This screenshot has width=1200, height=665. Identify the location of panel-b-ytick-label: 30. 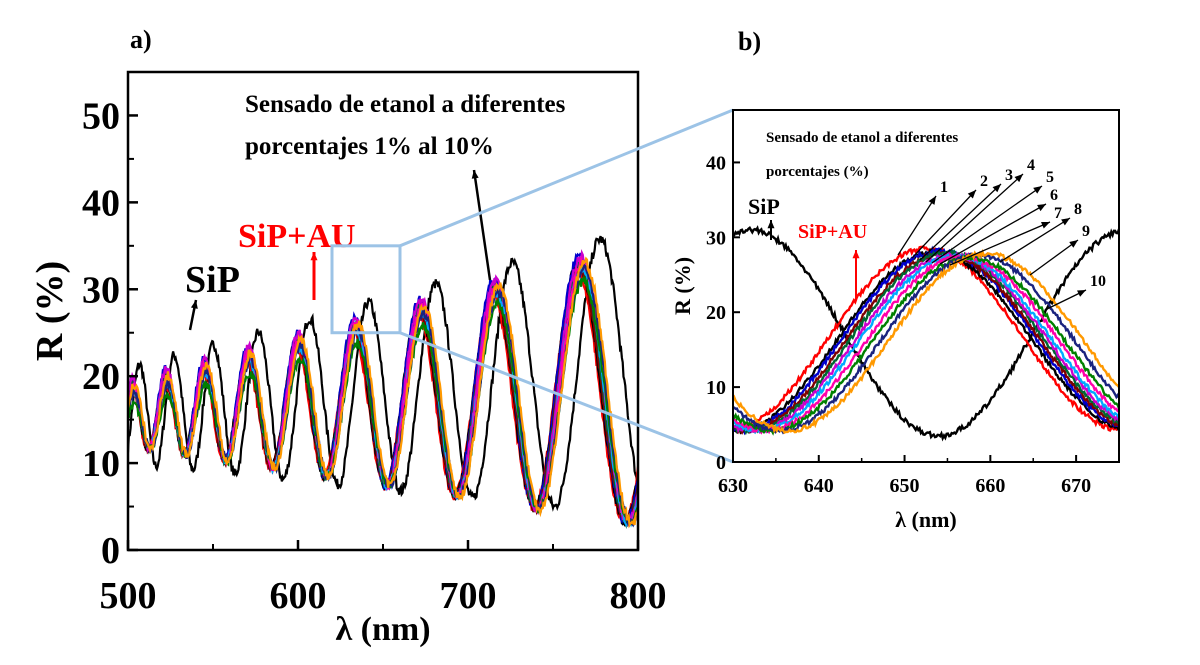
(716, 238).